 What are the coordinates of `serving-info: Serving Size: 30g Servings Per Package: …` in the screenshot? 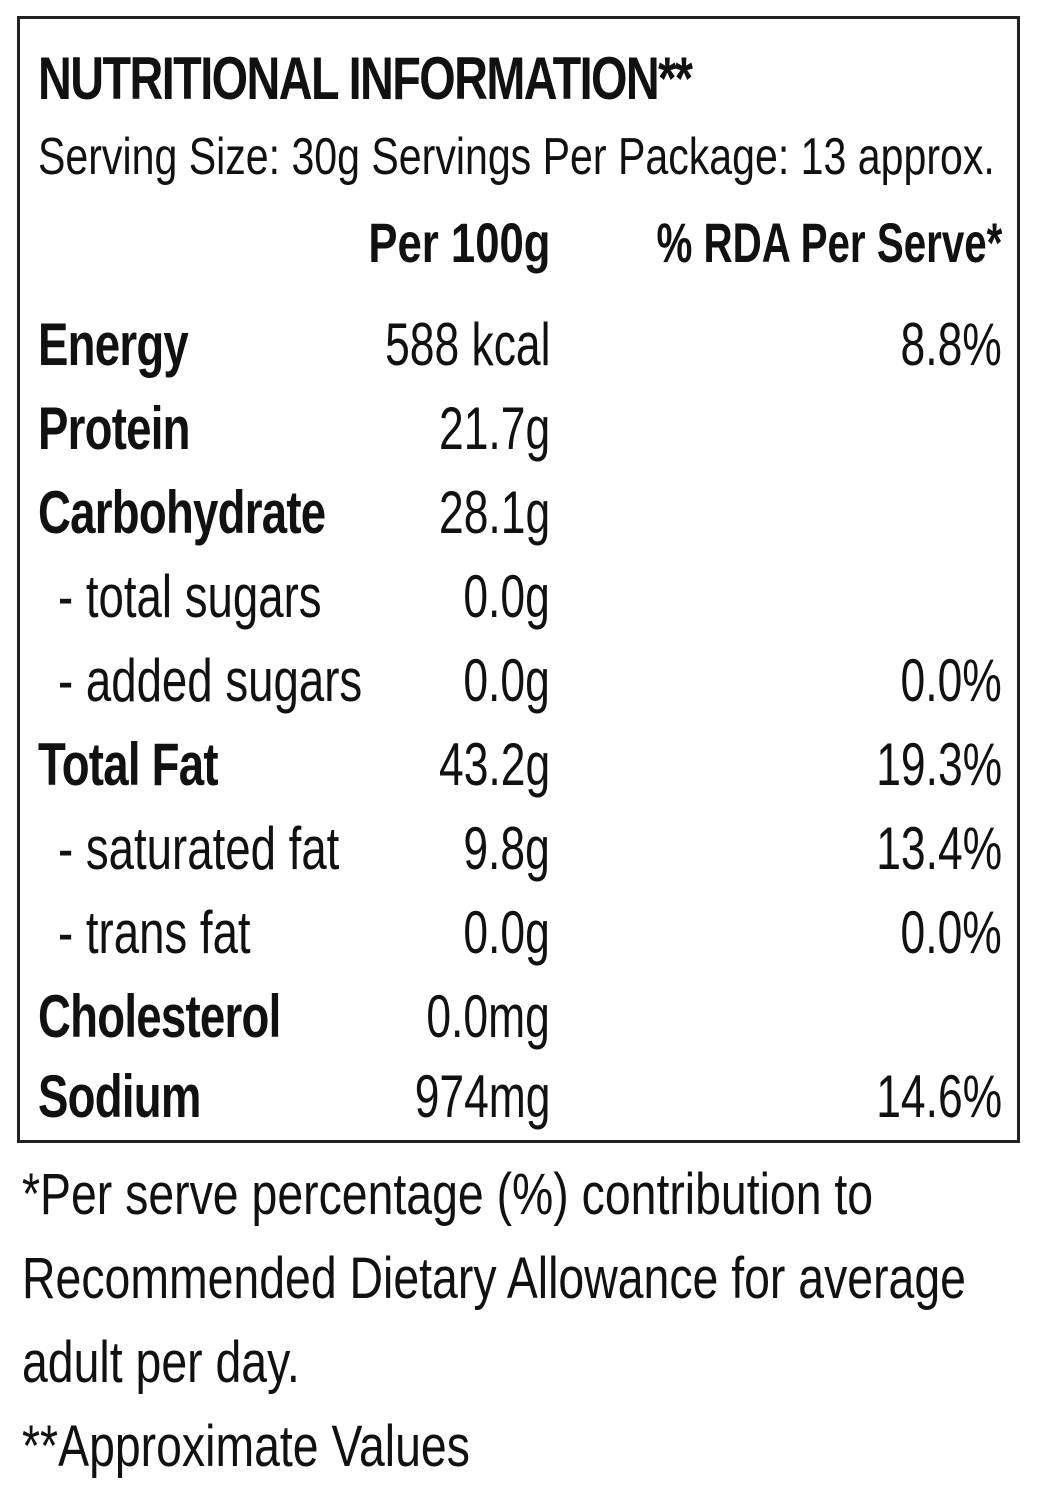 It's located at (516, 157).